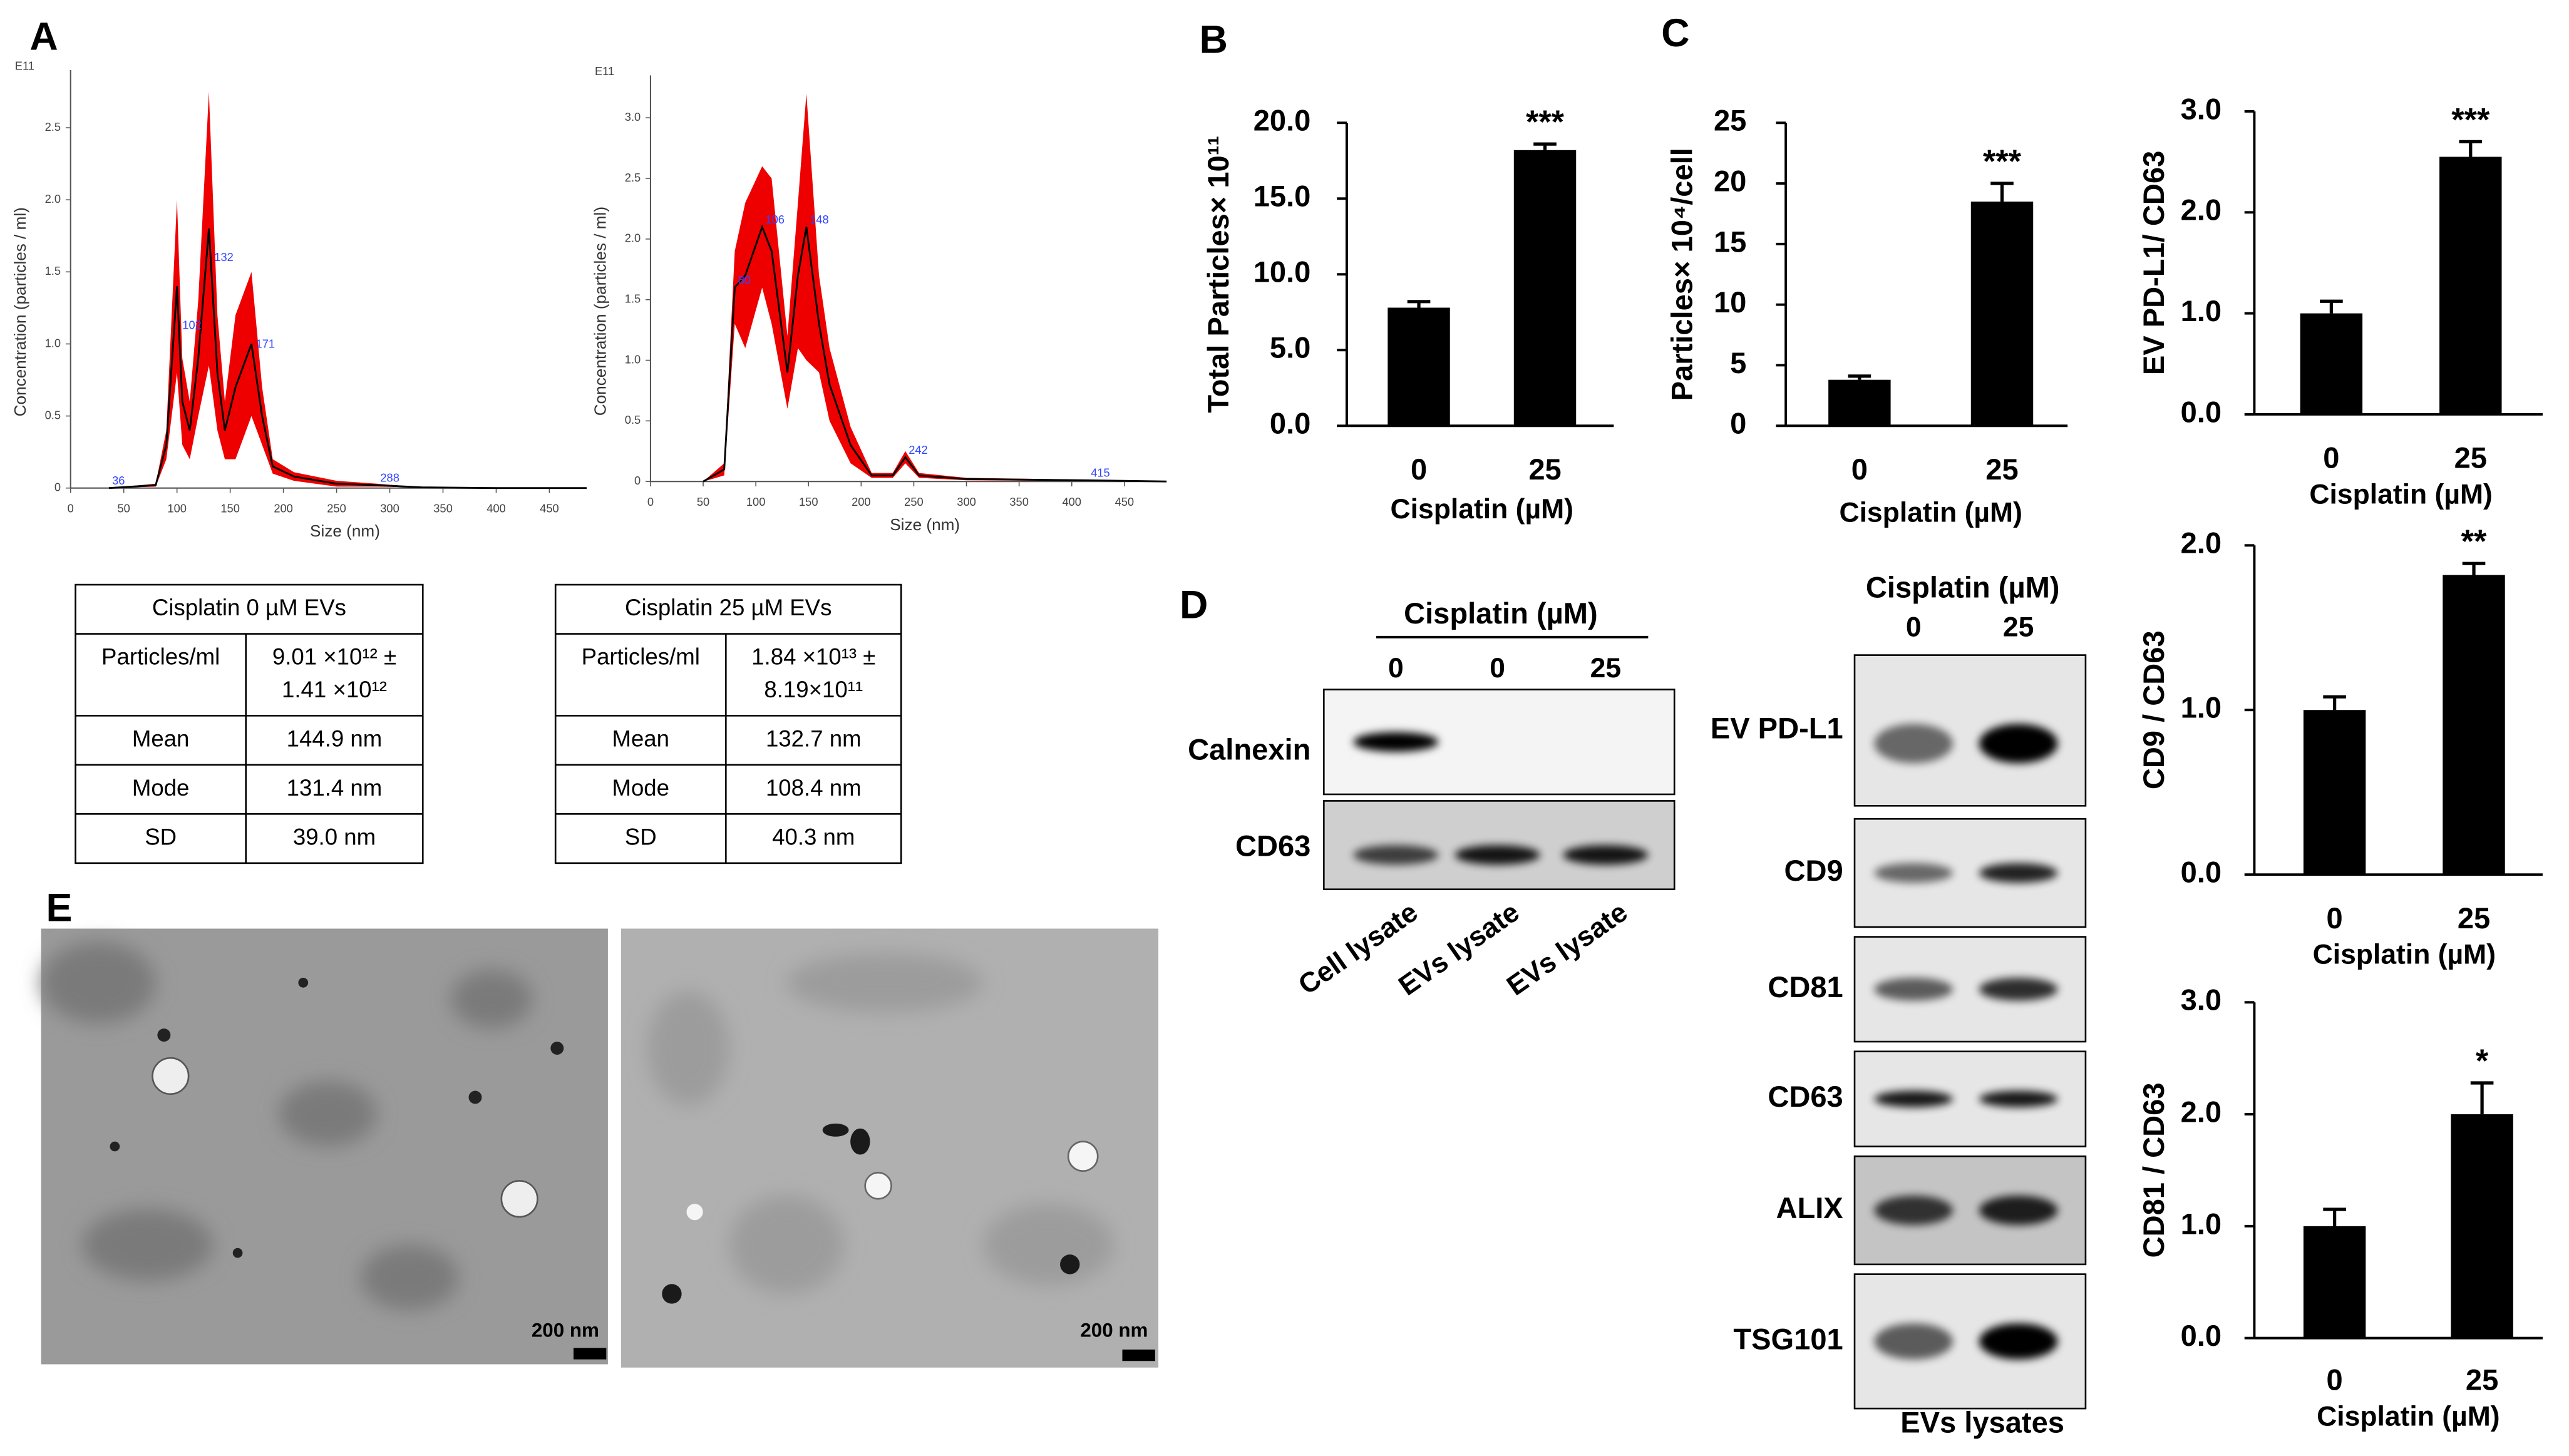  Describe the element at coordinates (2153, 710) in the screenshot. I see `y-axis-title: CD9 / CD63` at that location.